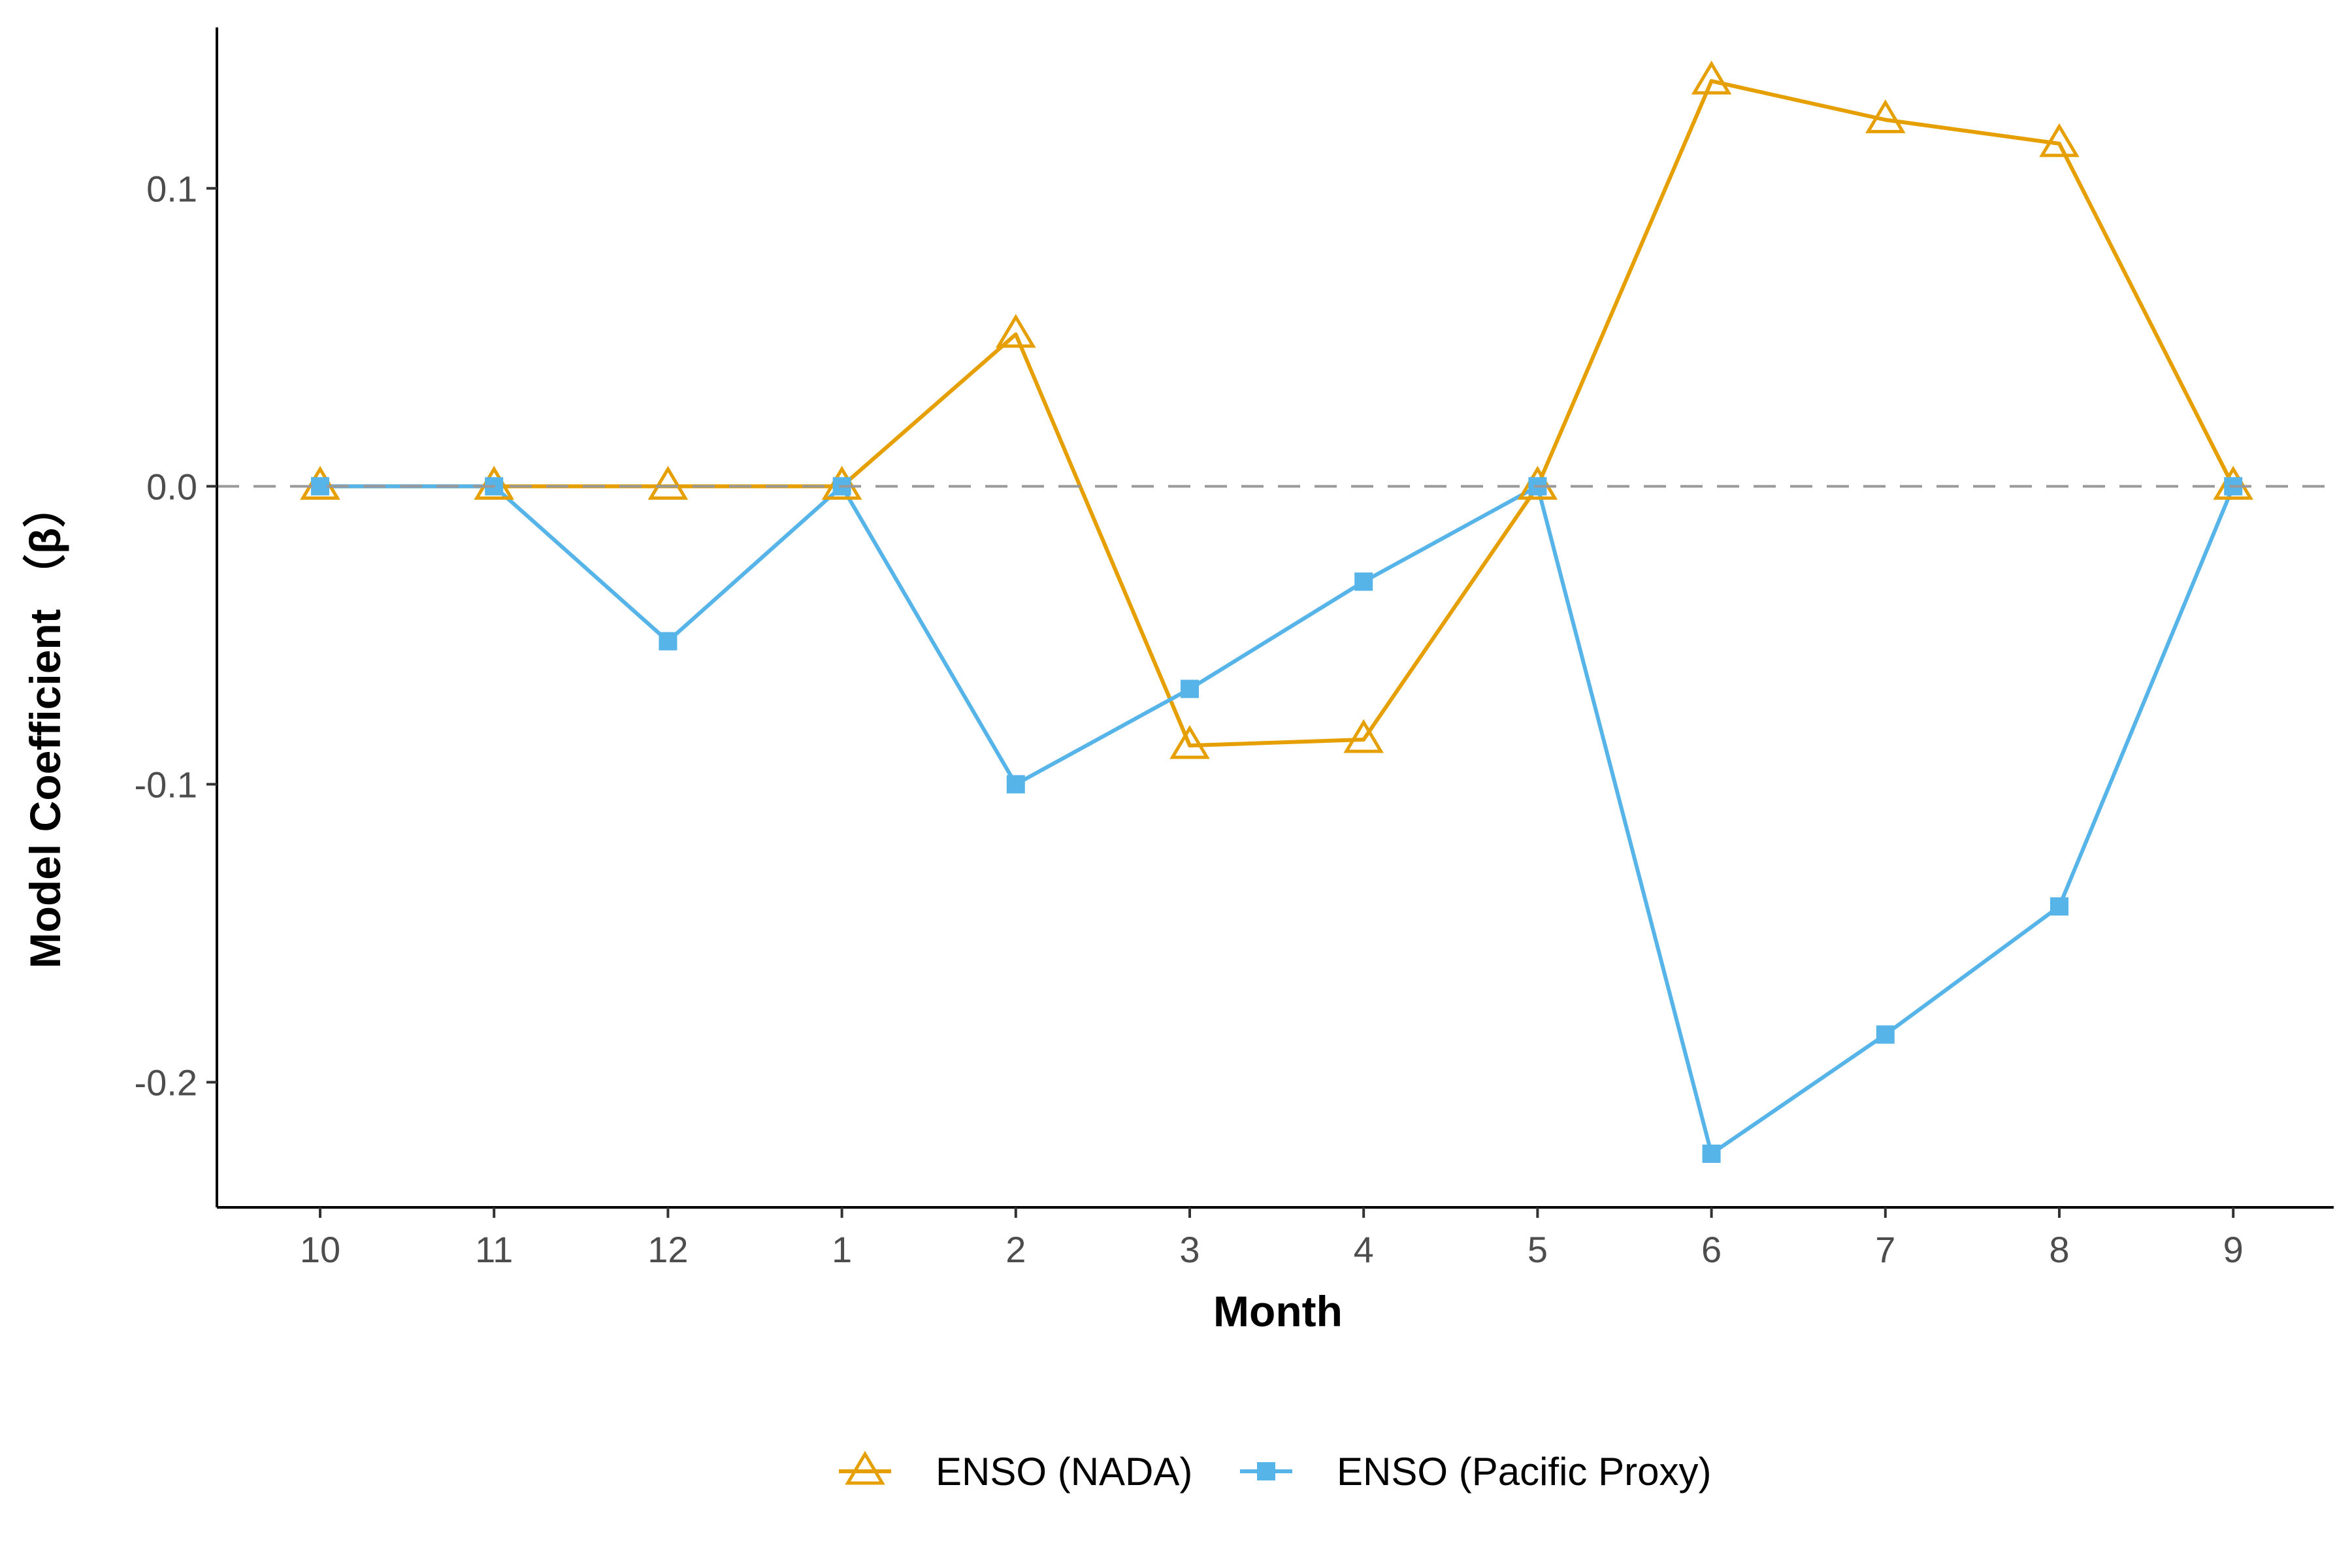 The image size is (2352, 1568). What do you see at coordinates (667, 1249) in the screenshot?
I see `x-tick-label: 12` at bounding box center [667, 1249].